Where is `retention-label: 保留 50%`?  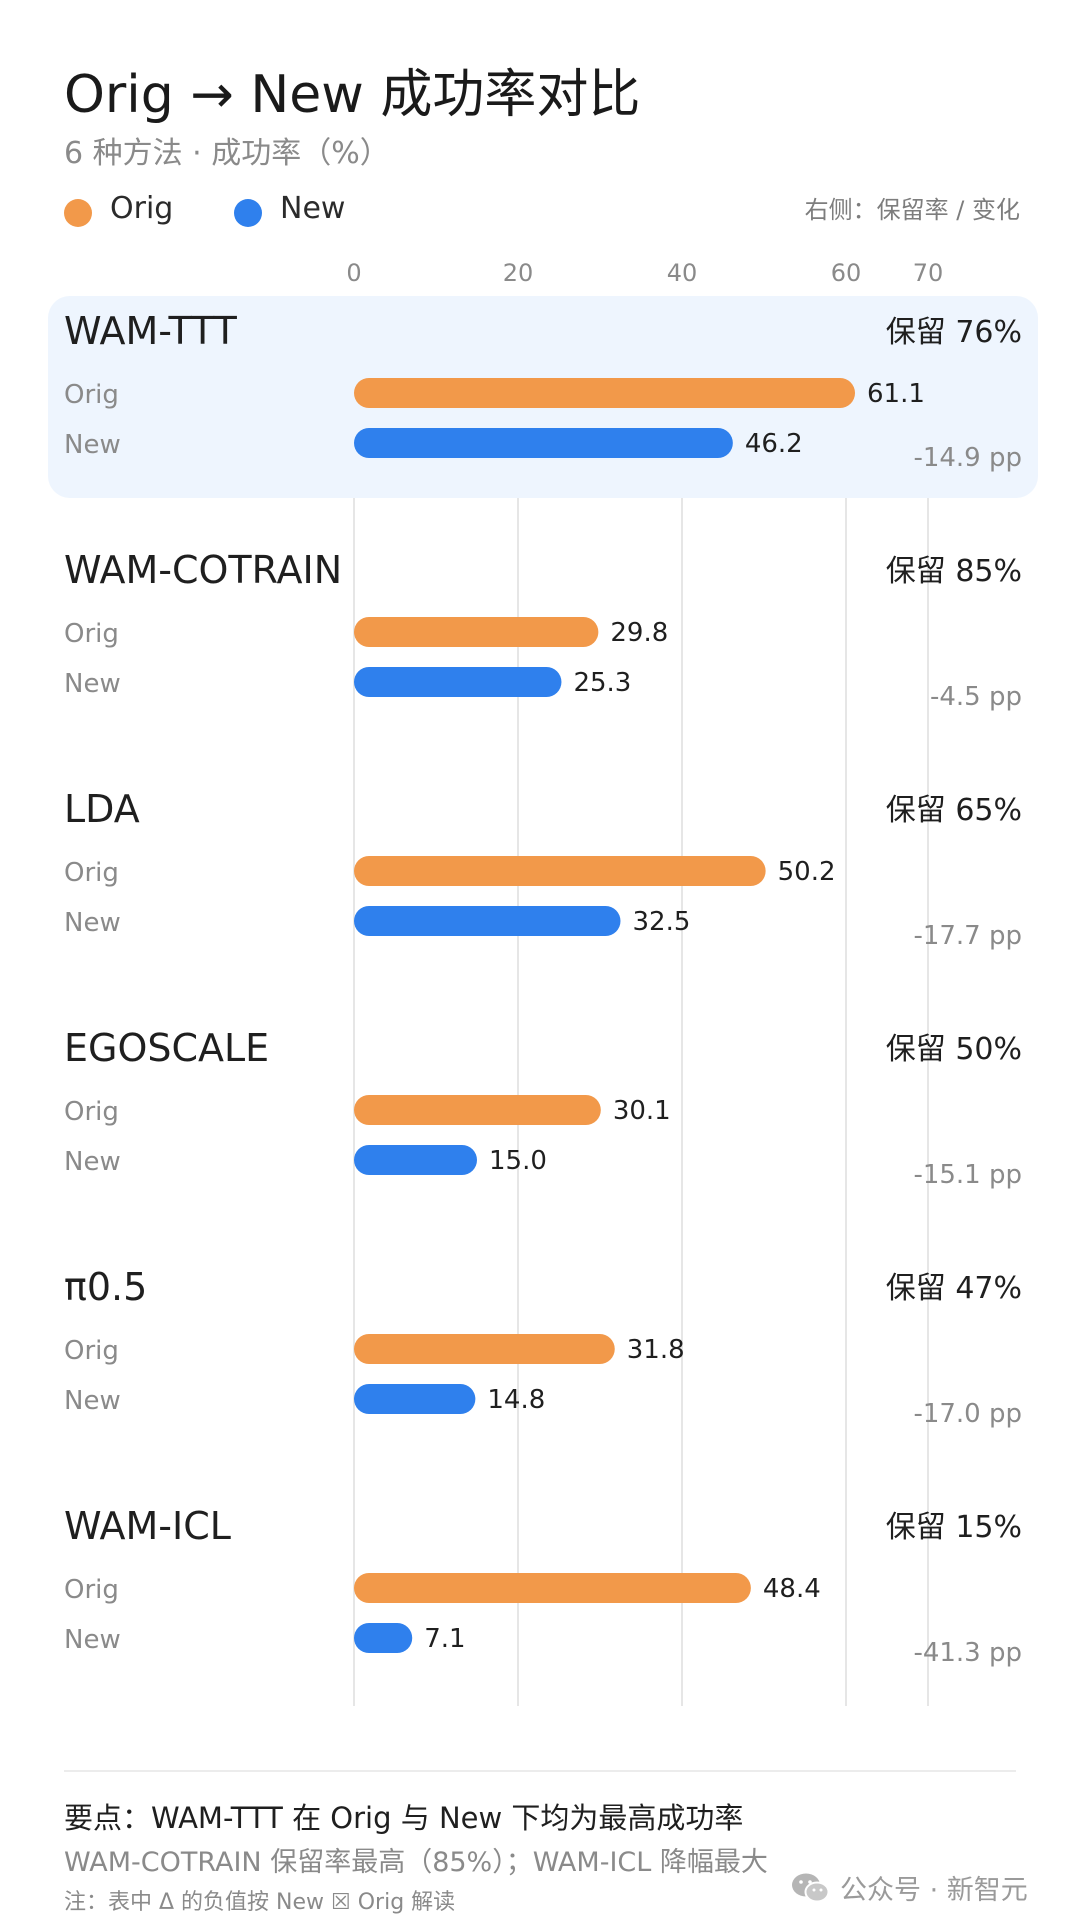 retention-label: 保留 50% is located at coordinates (954, 1049).